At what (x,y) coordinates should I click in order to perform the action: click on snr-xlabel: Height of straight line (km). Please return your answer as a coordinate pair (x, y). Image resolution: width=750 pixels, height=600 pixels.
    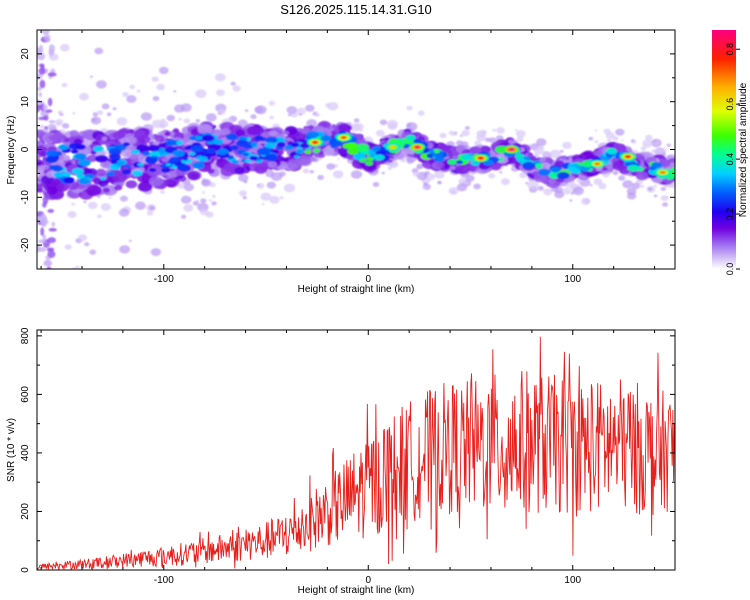
    Looking at the image, I should click on (356, 590).